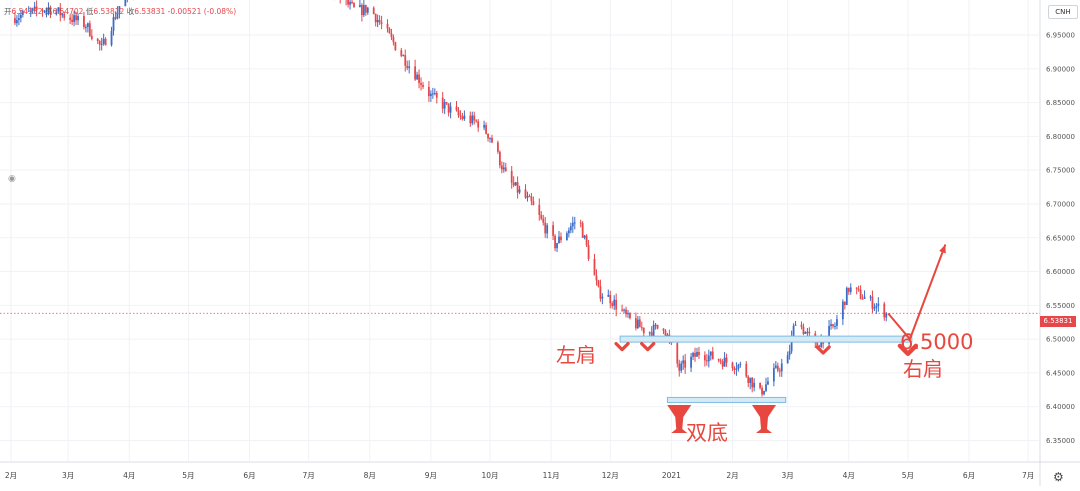  Describe the element at coordinates (68, 11) in the screenshot. I see `high-value: 6.54702` at that location.